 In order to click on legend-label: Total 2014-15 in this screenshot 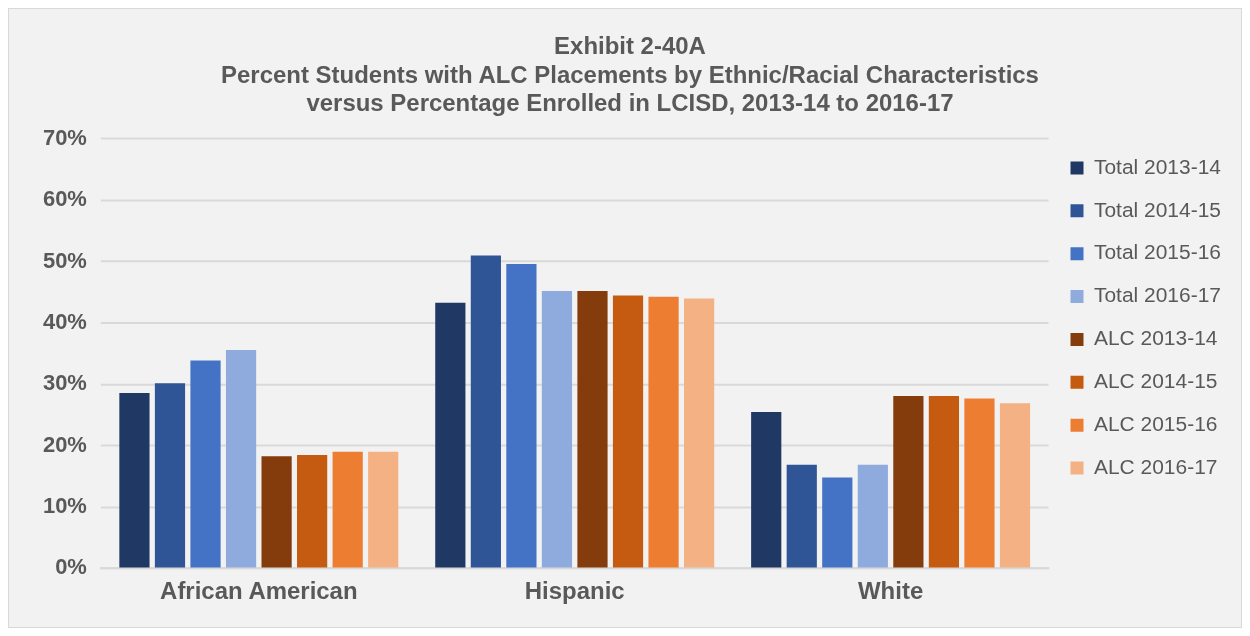, I will do `click(1157, 209)`.